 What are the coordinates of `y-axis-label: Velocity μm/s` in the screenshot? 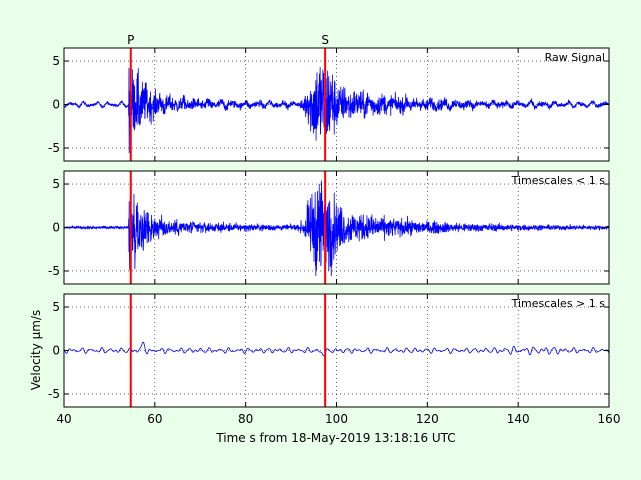 It's located at (36, 350).